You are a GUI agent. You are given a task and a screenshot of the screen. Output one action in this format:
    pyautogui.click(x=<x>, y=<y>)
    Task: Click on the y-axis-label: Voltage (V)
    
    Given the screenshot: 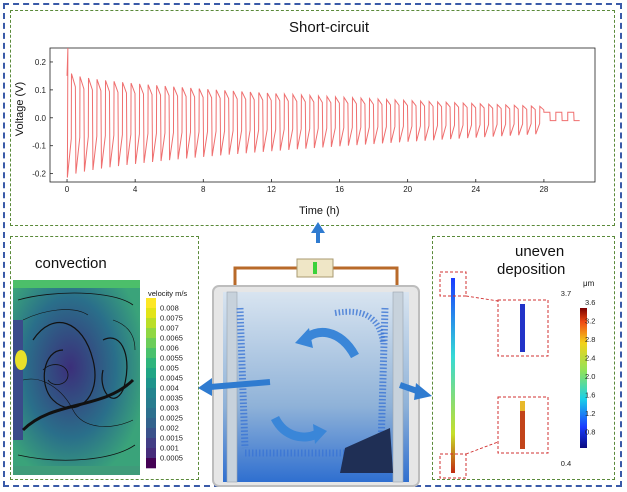 What is the action you would take?
    pyautogui.click(x=20, y=109)
    